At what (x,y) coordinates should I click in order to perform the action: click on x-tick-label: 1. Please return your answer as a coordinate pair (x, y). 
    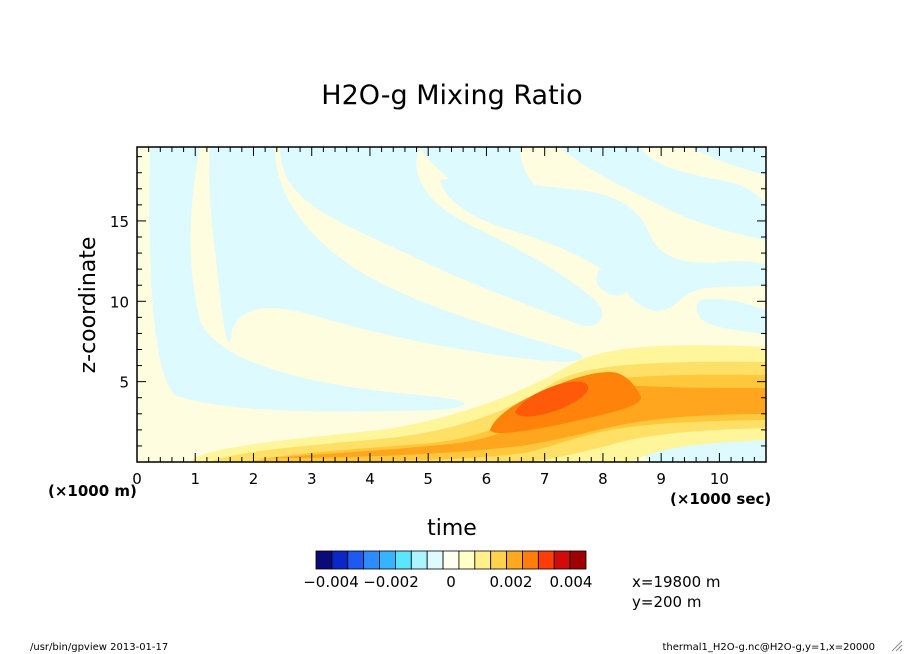
    Looking at the image, I should click on (195, 479).